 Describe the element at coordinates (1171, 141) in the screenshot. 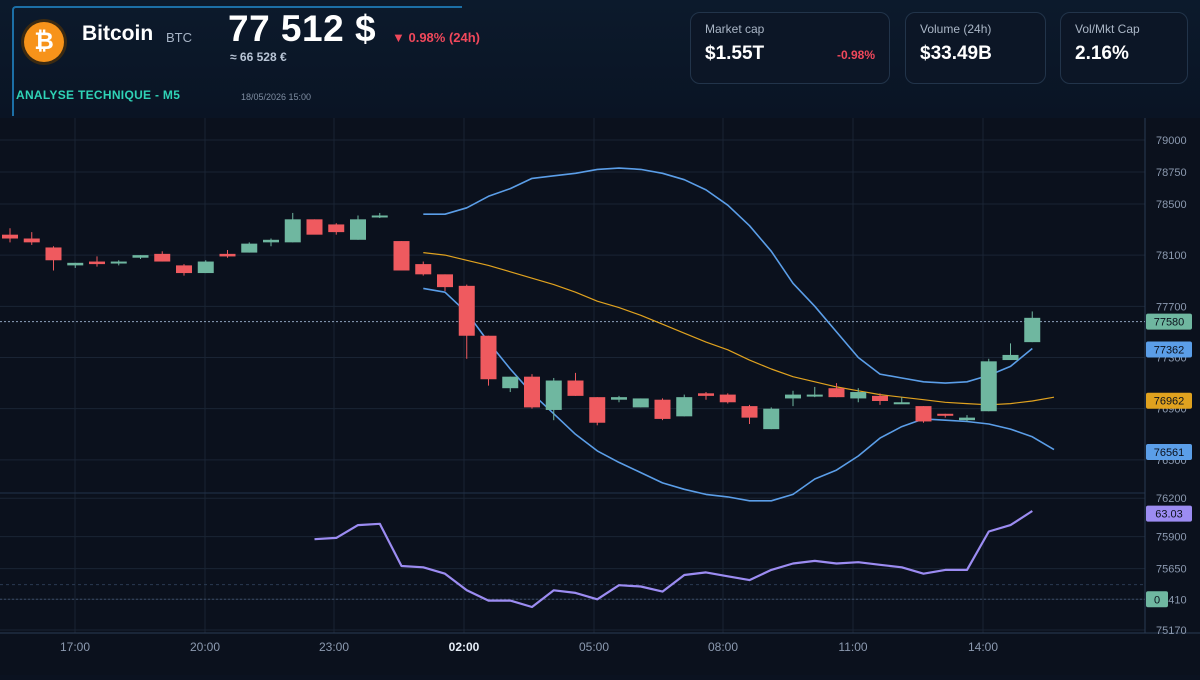

I see `y-tick-label: 79000` at that location.